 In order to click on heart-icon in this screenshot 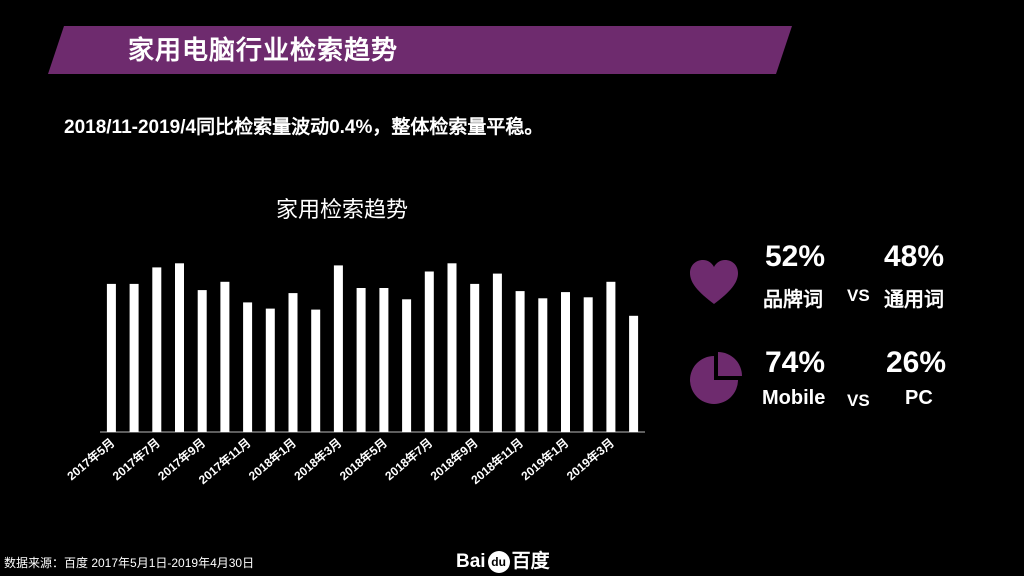, I will do `click(714, 282)`.